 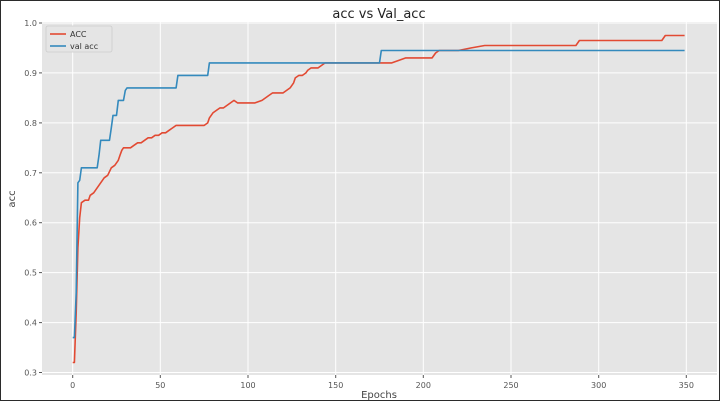 I want to click on x-tick-label: 250, so click(x=510, y=385).